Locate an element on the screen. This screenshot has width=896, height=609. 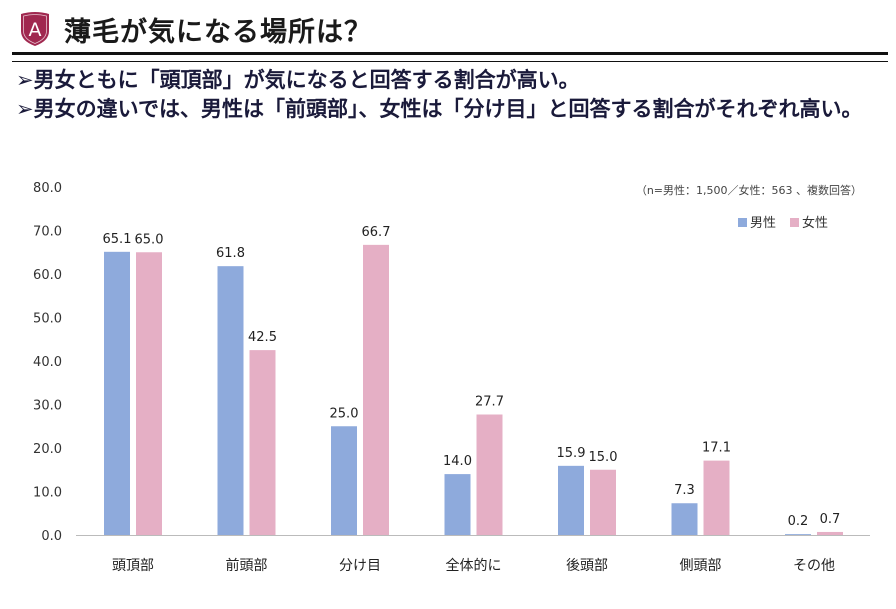
data-label: 15.0 is located at coordinates (603, 457).